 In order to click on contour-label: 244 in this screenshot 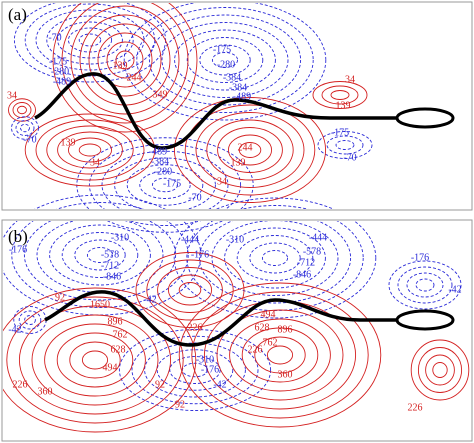, I will do `click(134, 77)`.